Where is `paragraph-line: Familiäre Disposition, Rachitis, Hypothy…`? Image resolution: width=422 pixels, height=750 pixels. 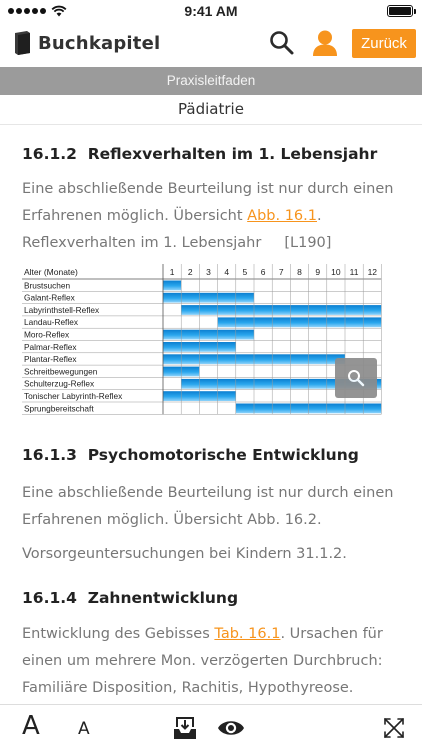 paragraph-line: Familiäre Disposition, Rachitis, Hypothy… is located at coordinates (188, 688).